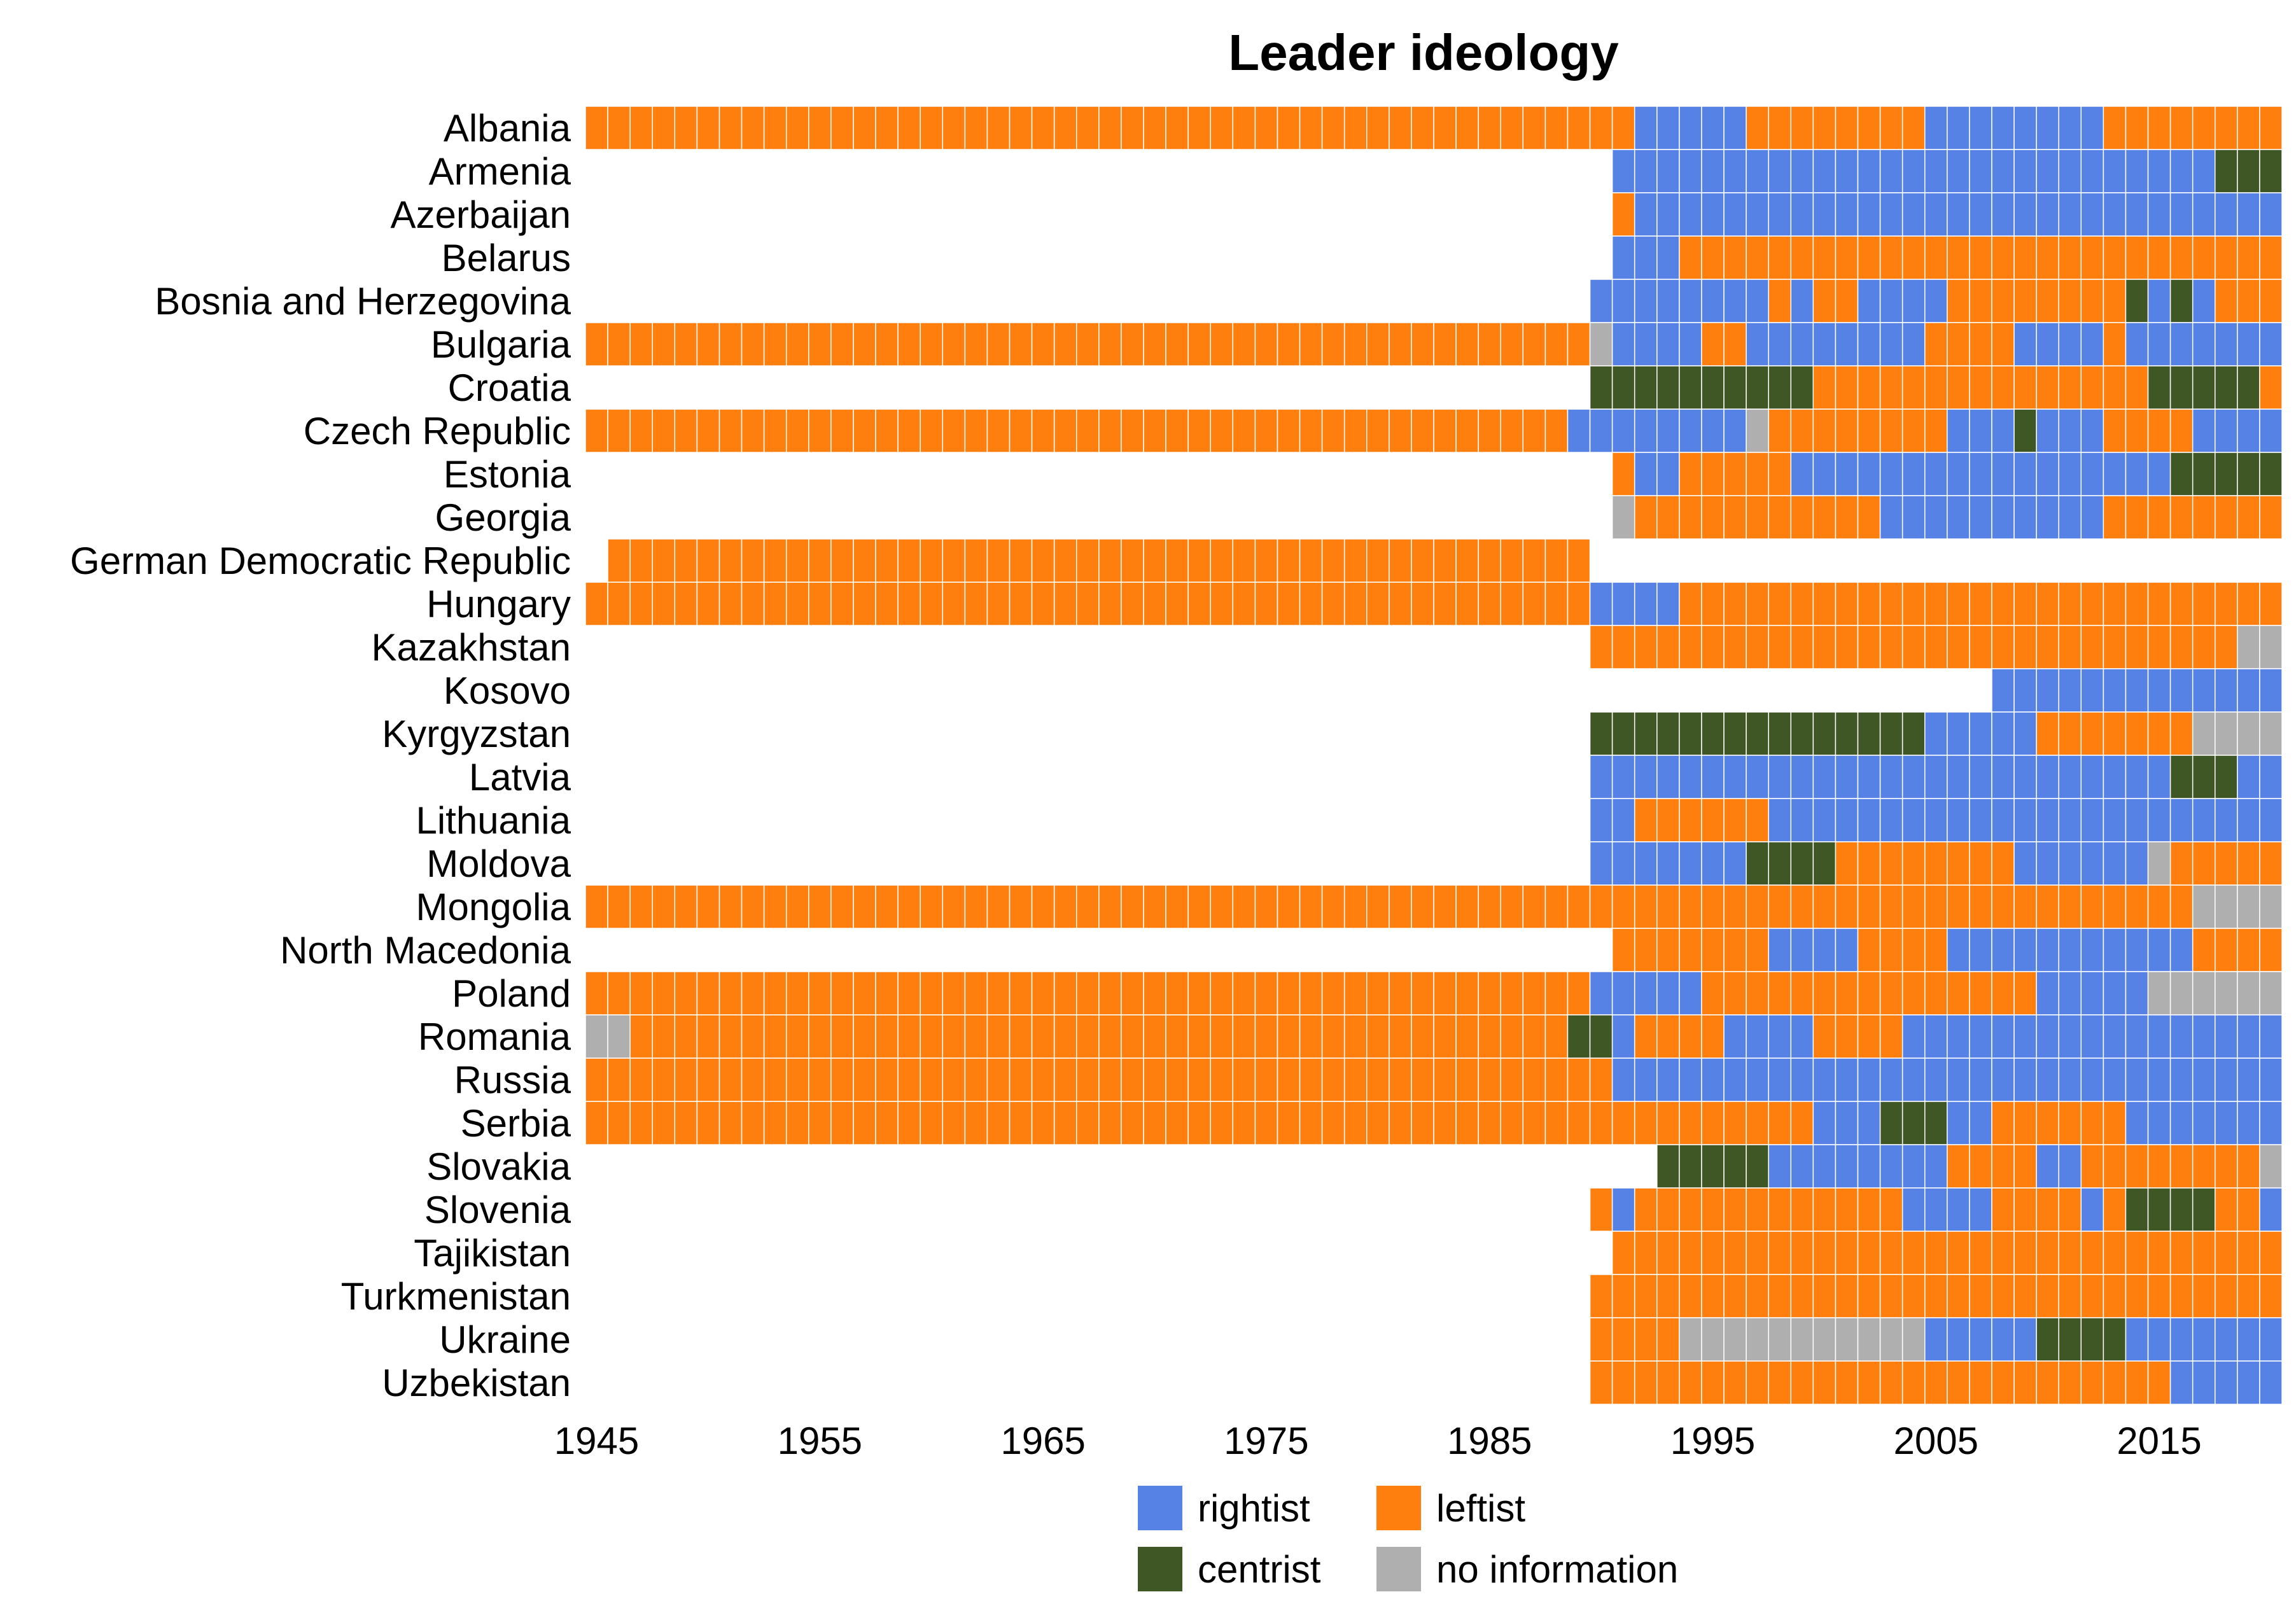  Describe the element at coordinates (2226, 1209) in the screenshot. I see `cell-slovenia-2018-leftist` at that location.